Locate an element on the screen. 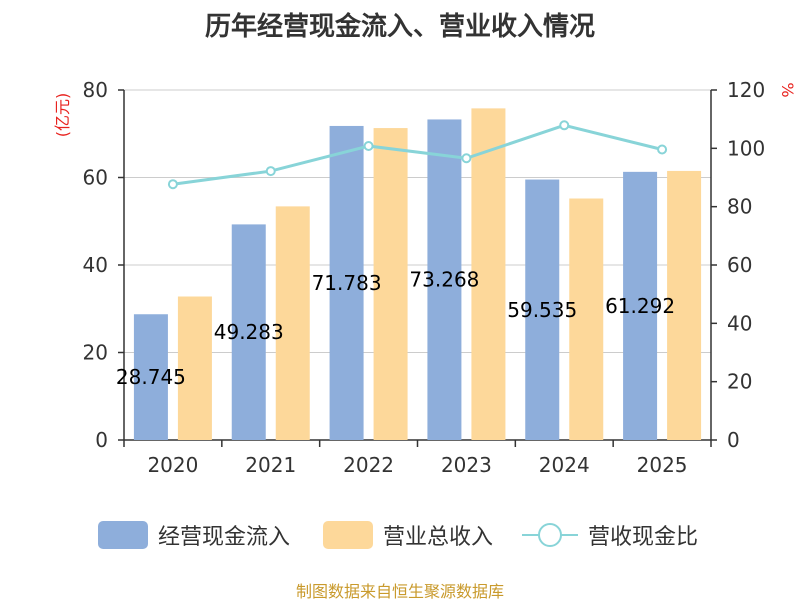 Image resolution: width=800 pixels, height=602 pixels. x-tick-label: 2024 is located at coordinates (564, 465).